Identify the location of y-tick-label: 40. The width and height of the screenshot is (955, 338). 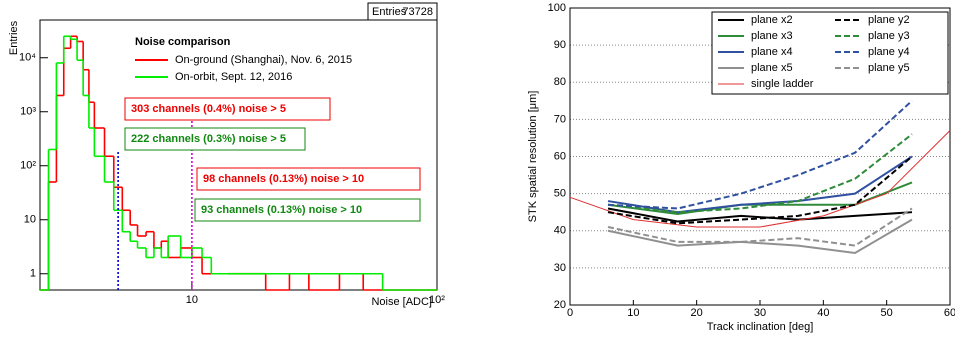
(560, 231).